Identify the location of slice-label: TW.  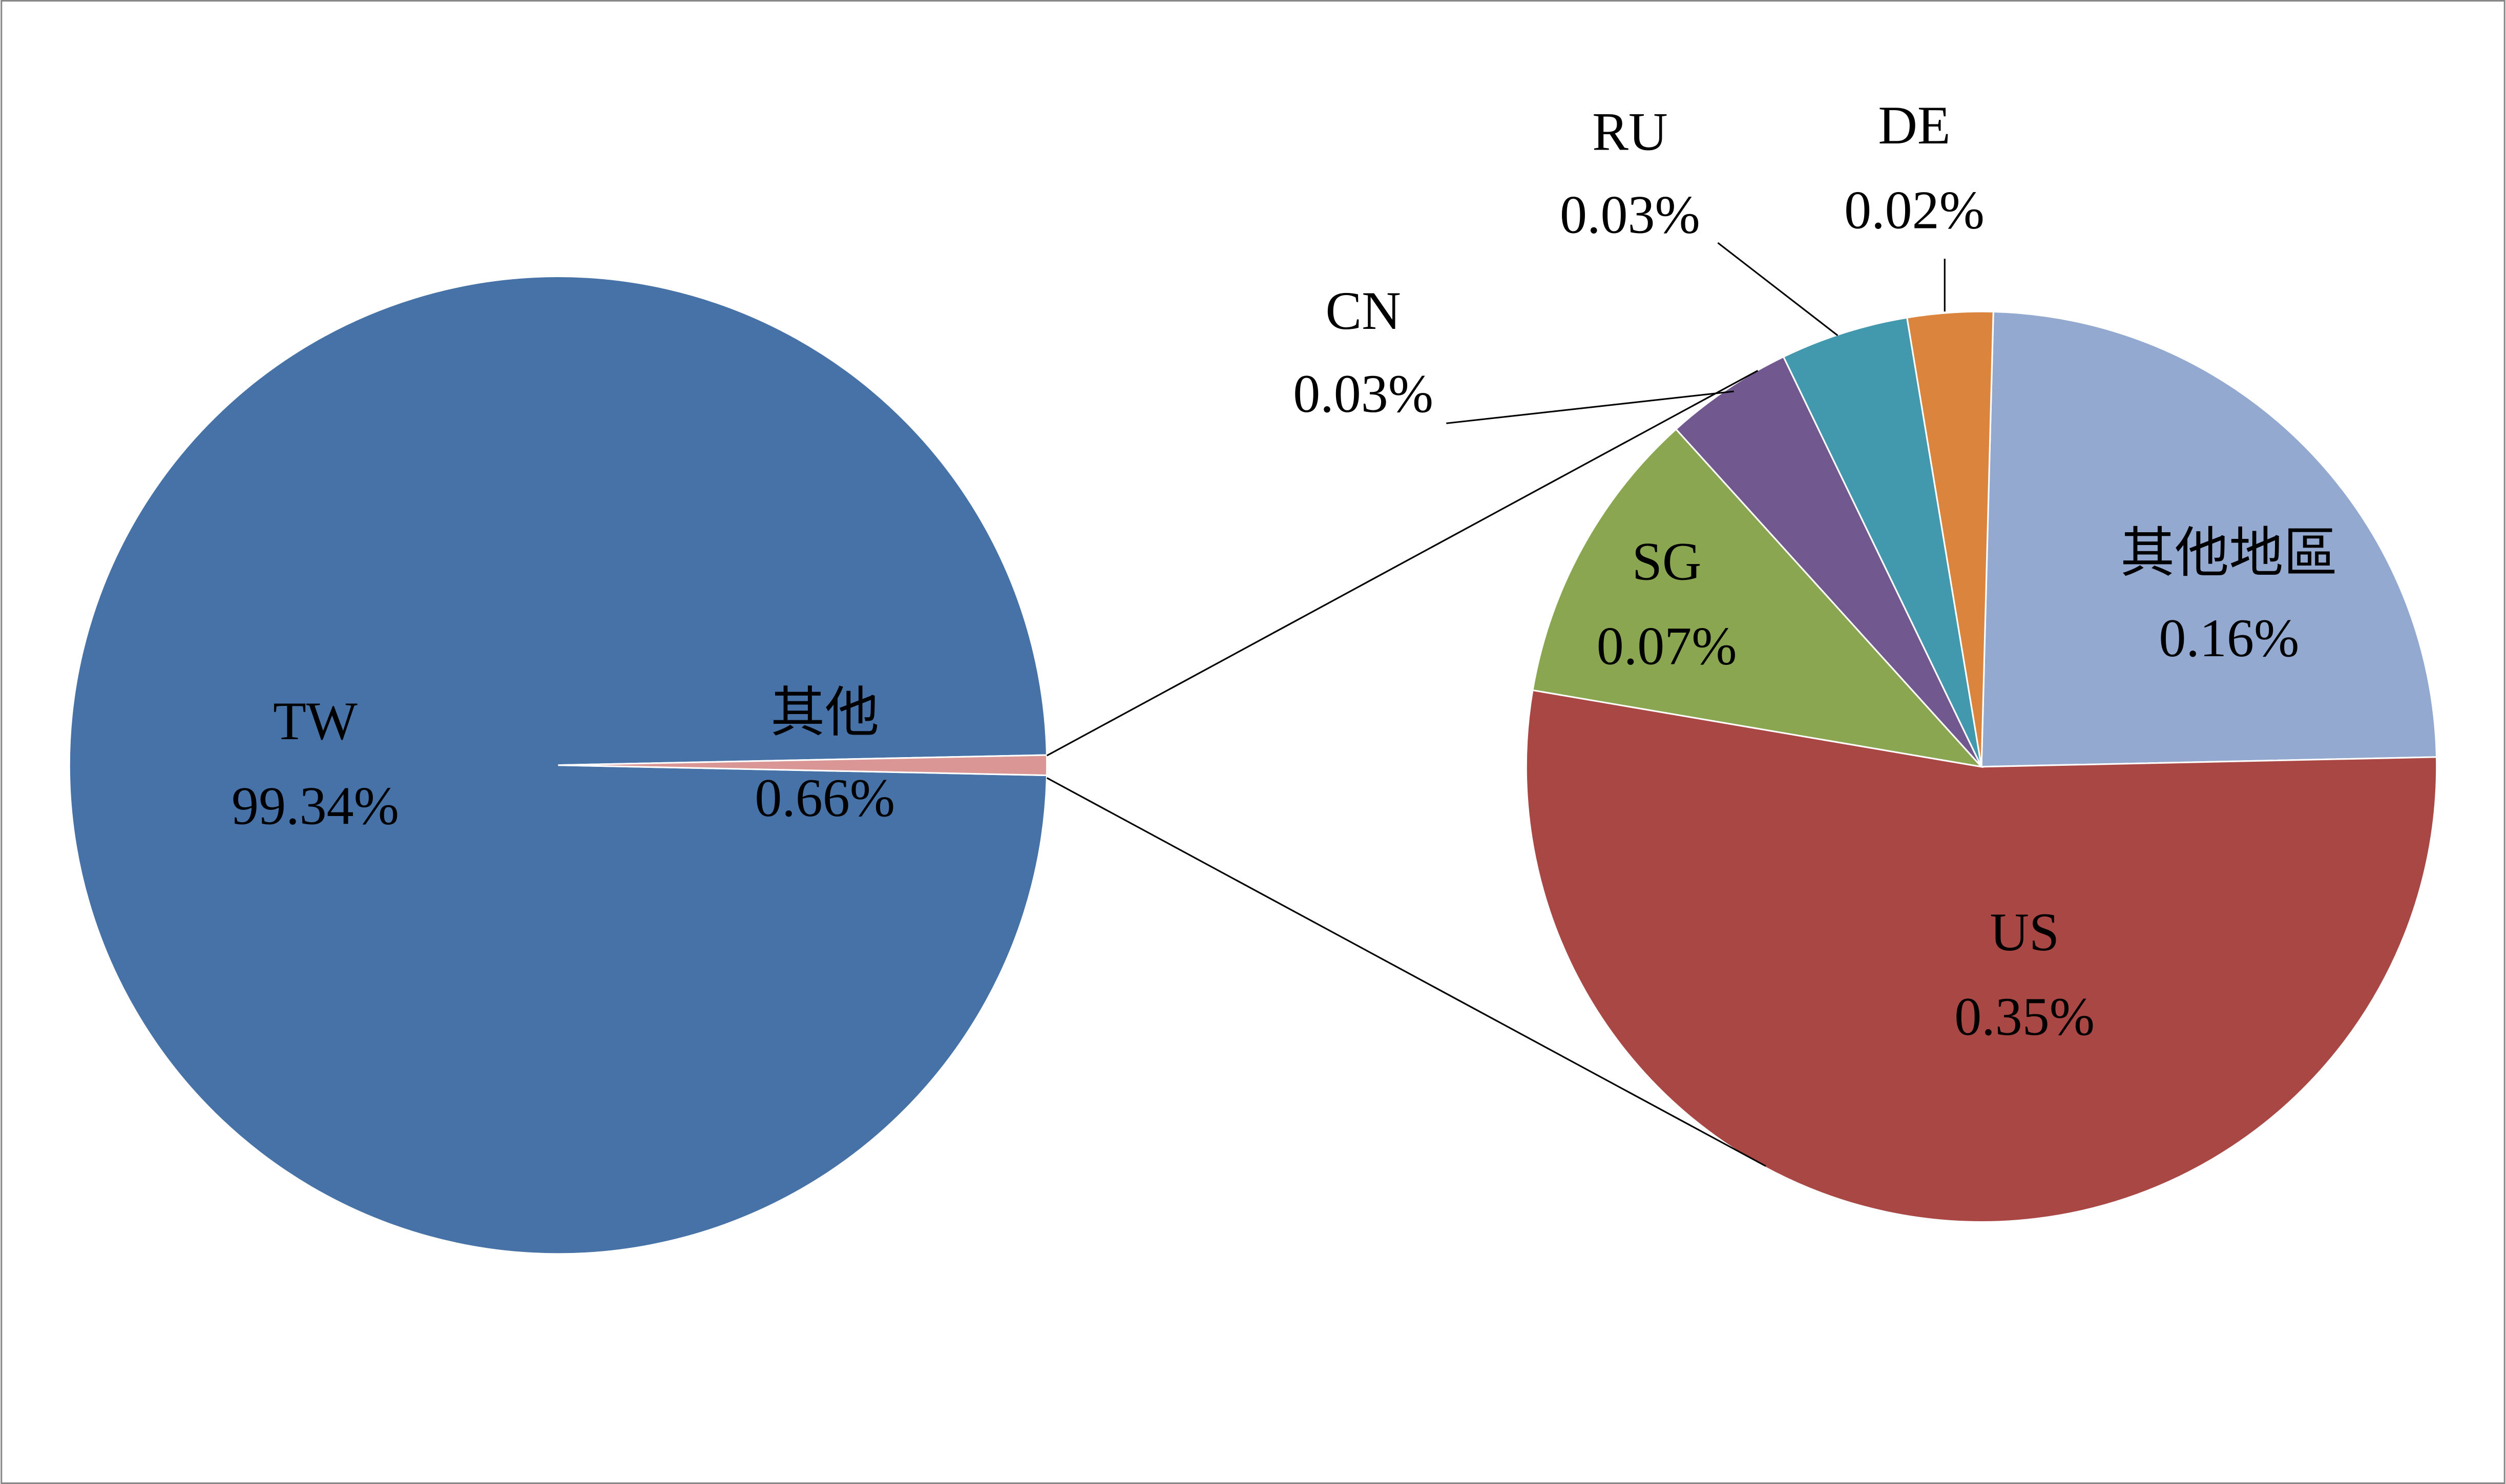
(315, 721).